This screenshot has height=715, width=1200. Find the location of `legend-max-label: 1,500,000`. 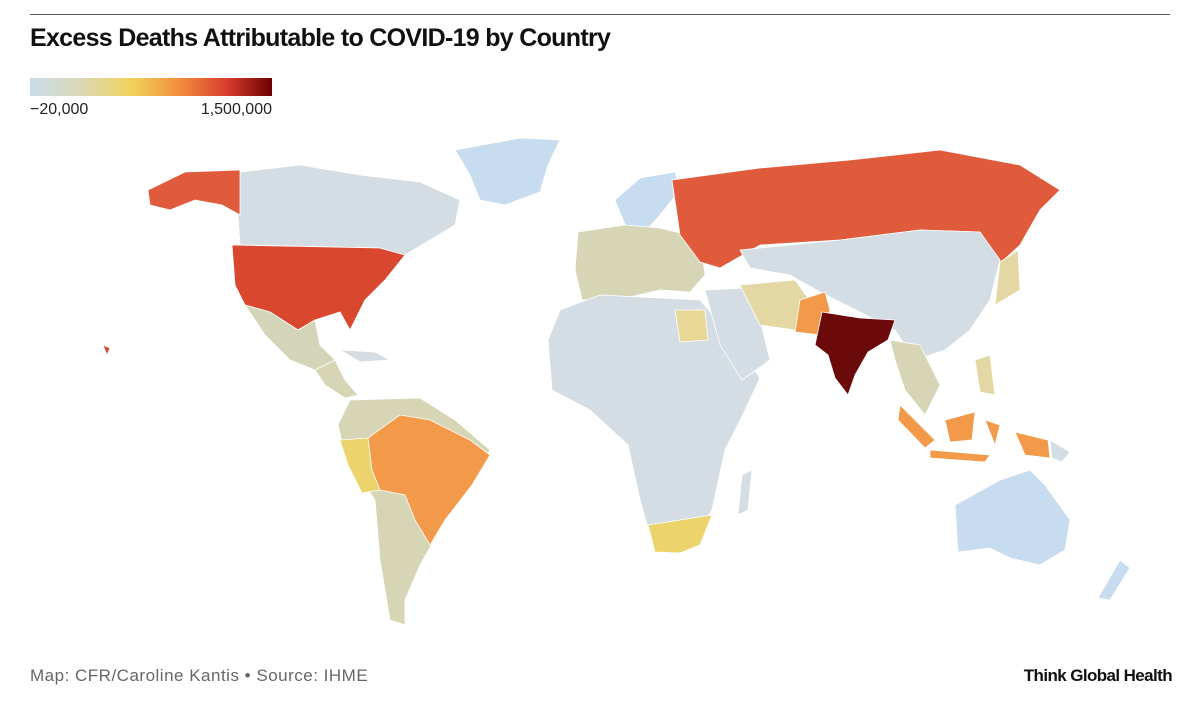

legend-max-label: 1,500,000 is located at coordinates (236, 109).